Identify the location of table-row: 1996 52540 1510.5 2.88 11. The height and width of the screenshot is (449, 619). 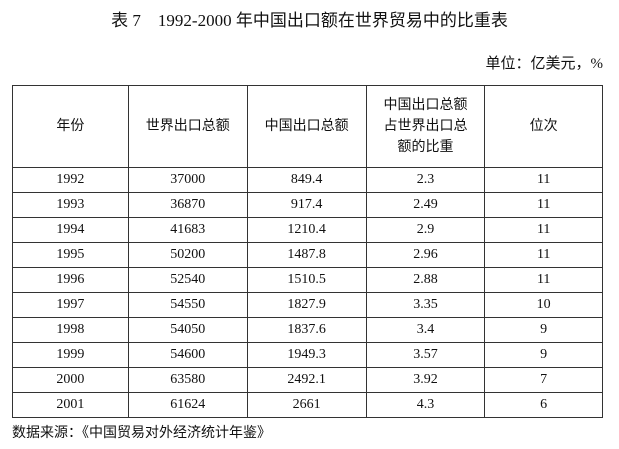
(307, 280).